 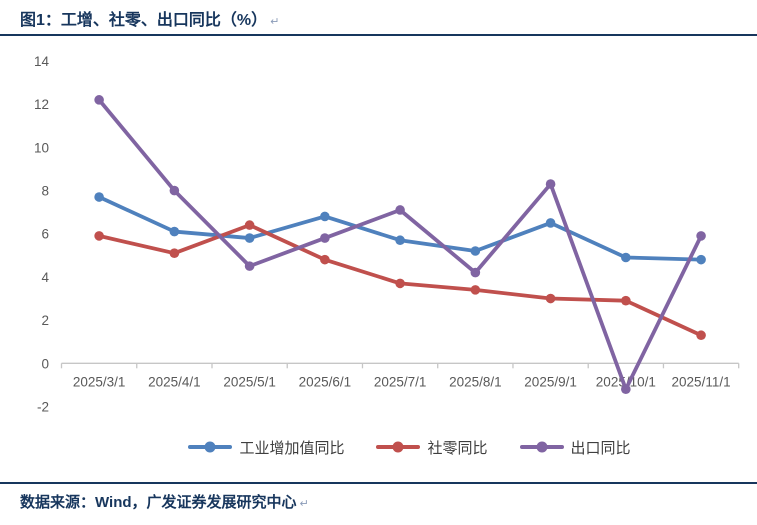 What do you see at coordinates (45, 191) in the screenshot?
I see `y-axis-tick-label: 8` at bounding box center [45, 191].